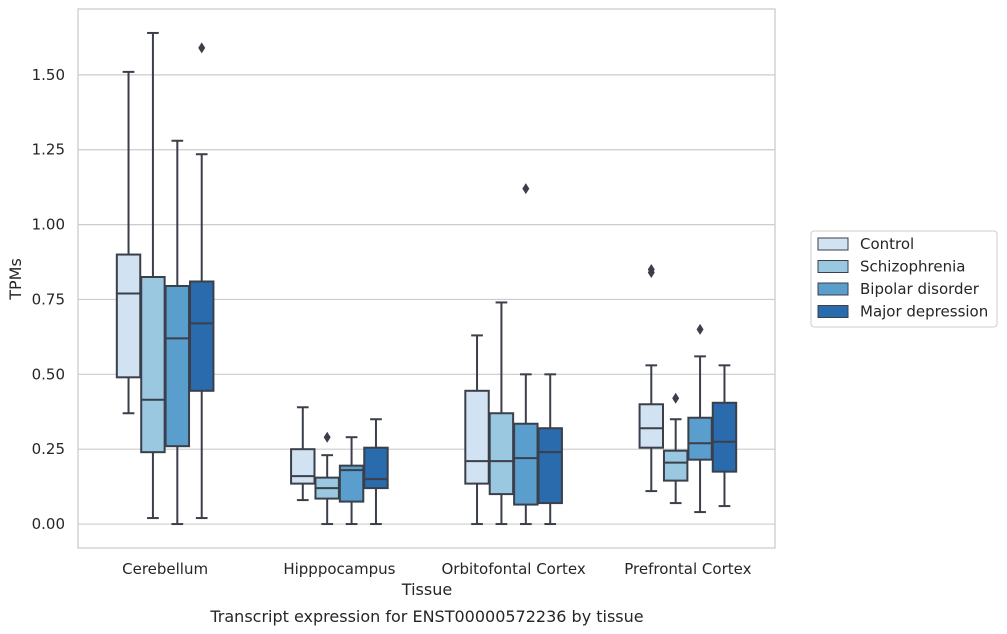 Image resolution: width=1007 pixels, height=634 pixels. What do you see at coordinates (48, 374) in the screenshot?
I see `y-tick-label: 0.50` at bounding box center [48, 374].